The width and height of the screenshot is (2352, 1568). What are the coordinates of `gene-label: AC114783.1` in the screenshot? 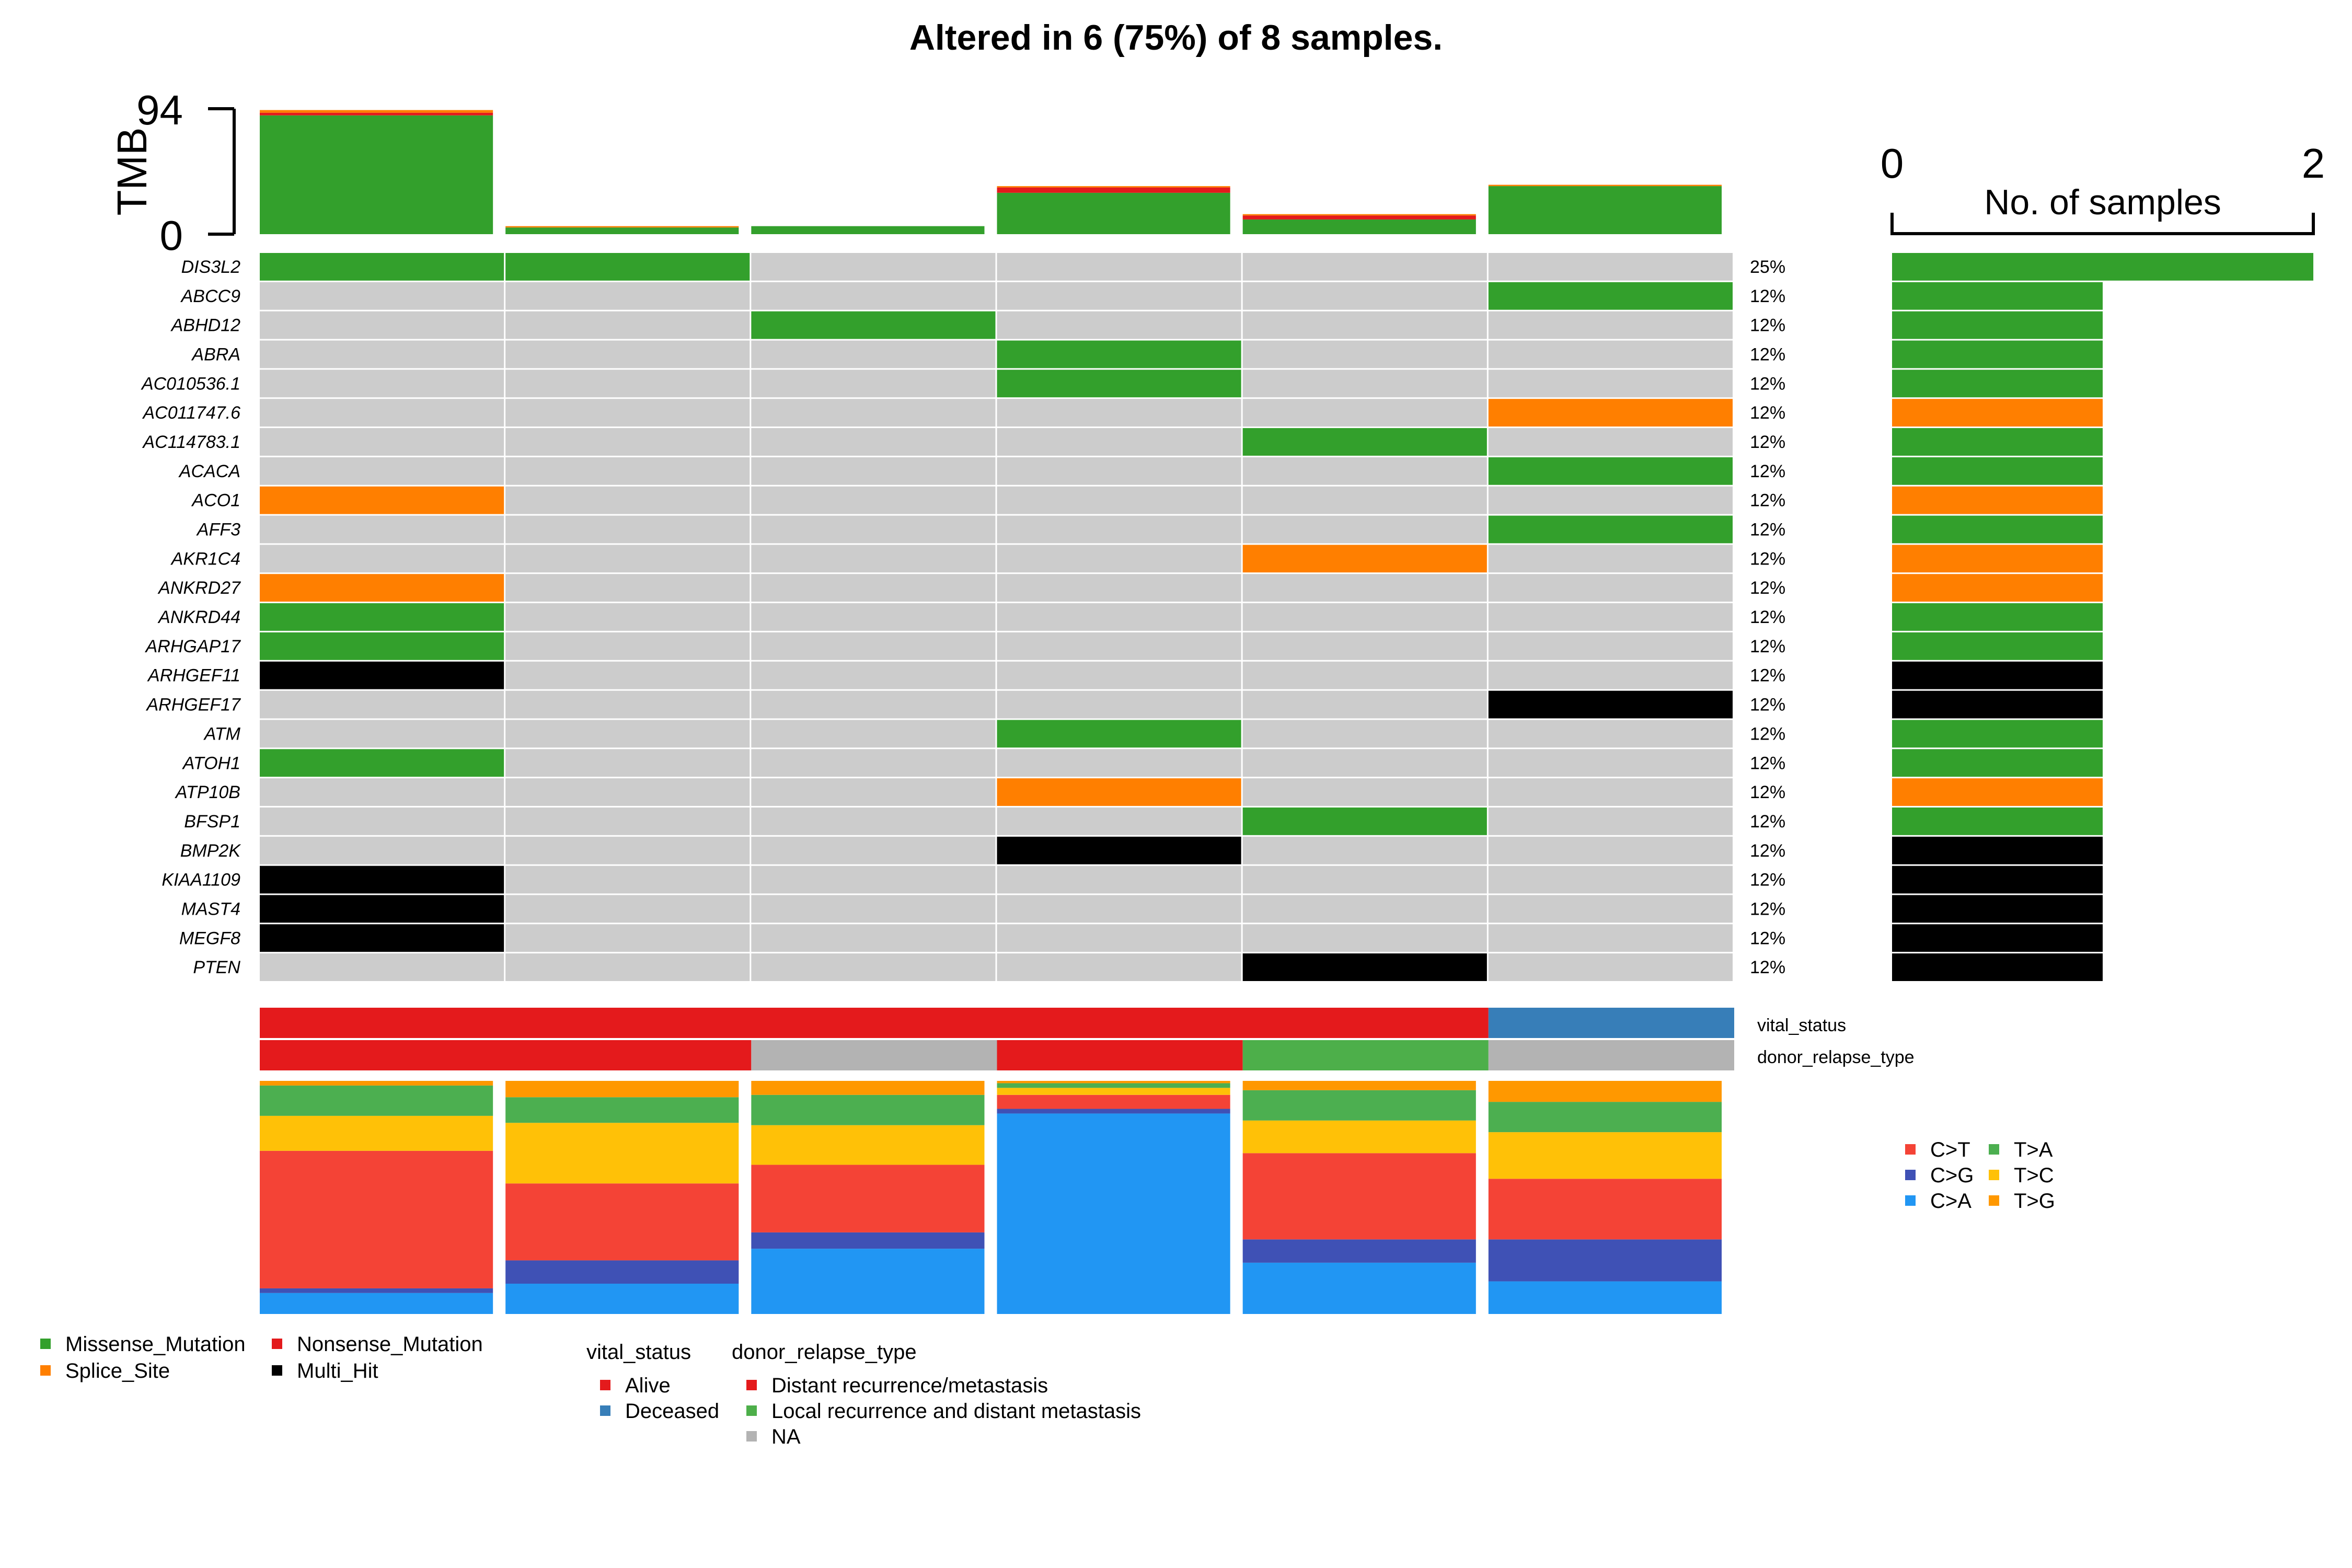 It's located at (191, 442).